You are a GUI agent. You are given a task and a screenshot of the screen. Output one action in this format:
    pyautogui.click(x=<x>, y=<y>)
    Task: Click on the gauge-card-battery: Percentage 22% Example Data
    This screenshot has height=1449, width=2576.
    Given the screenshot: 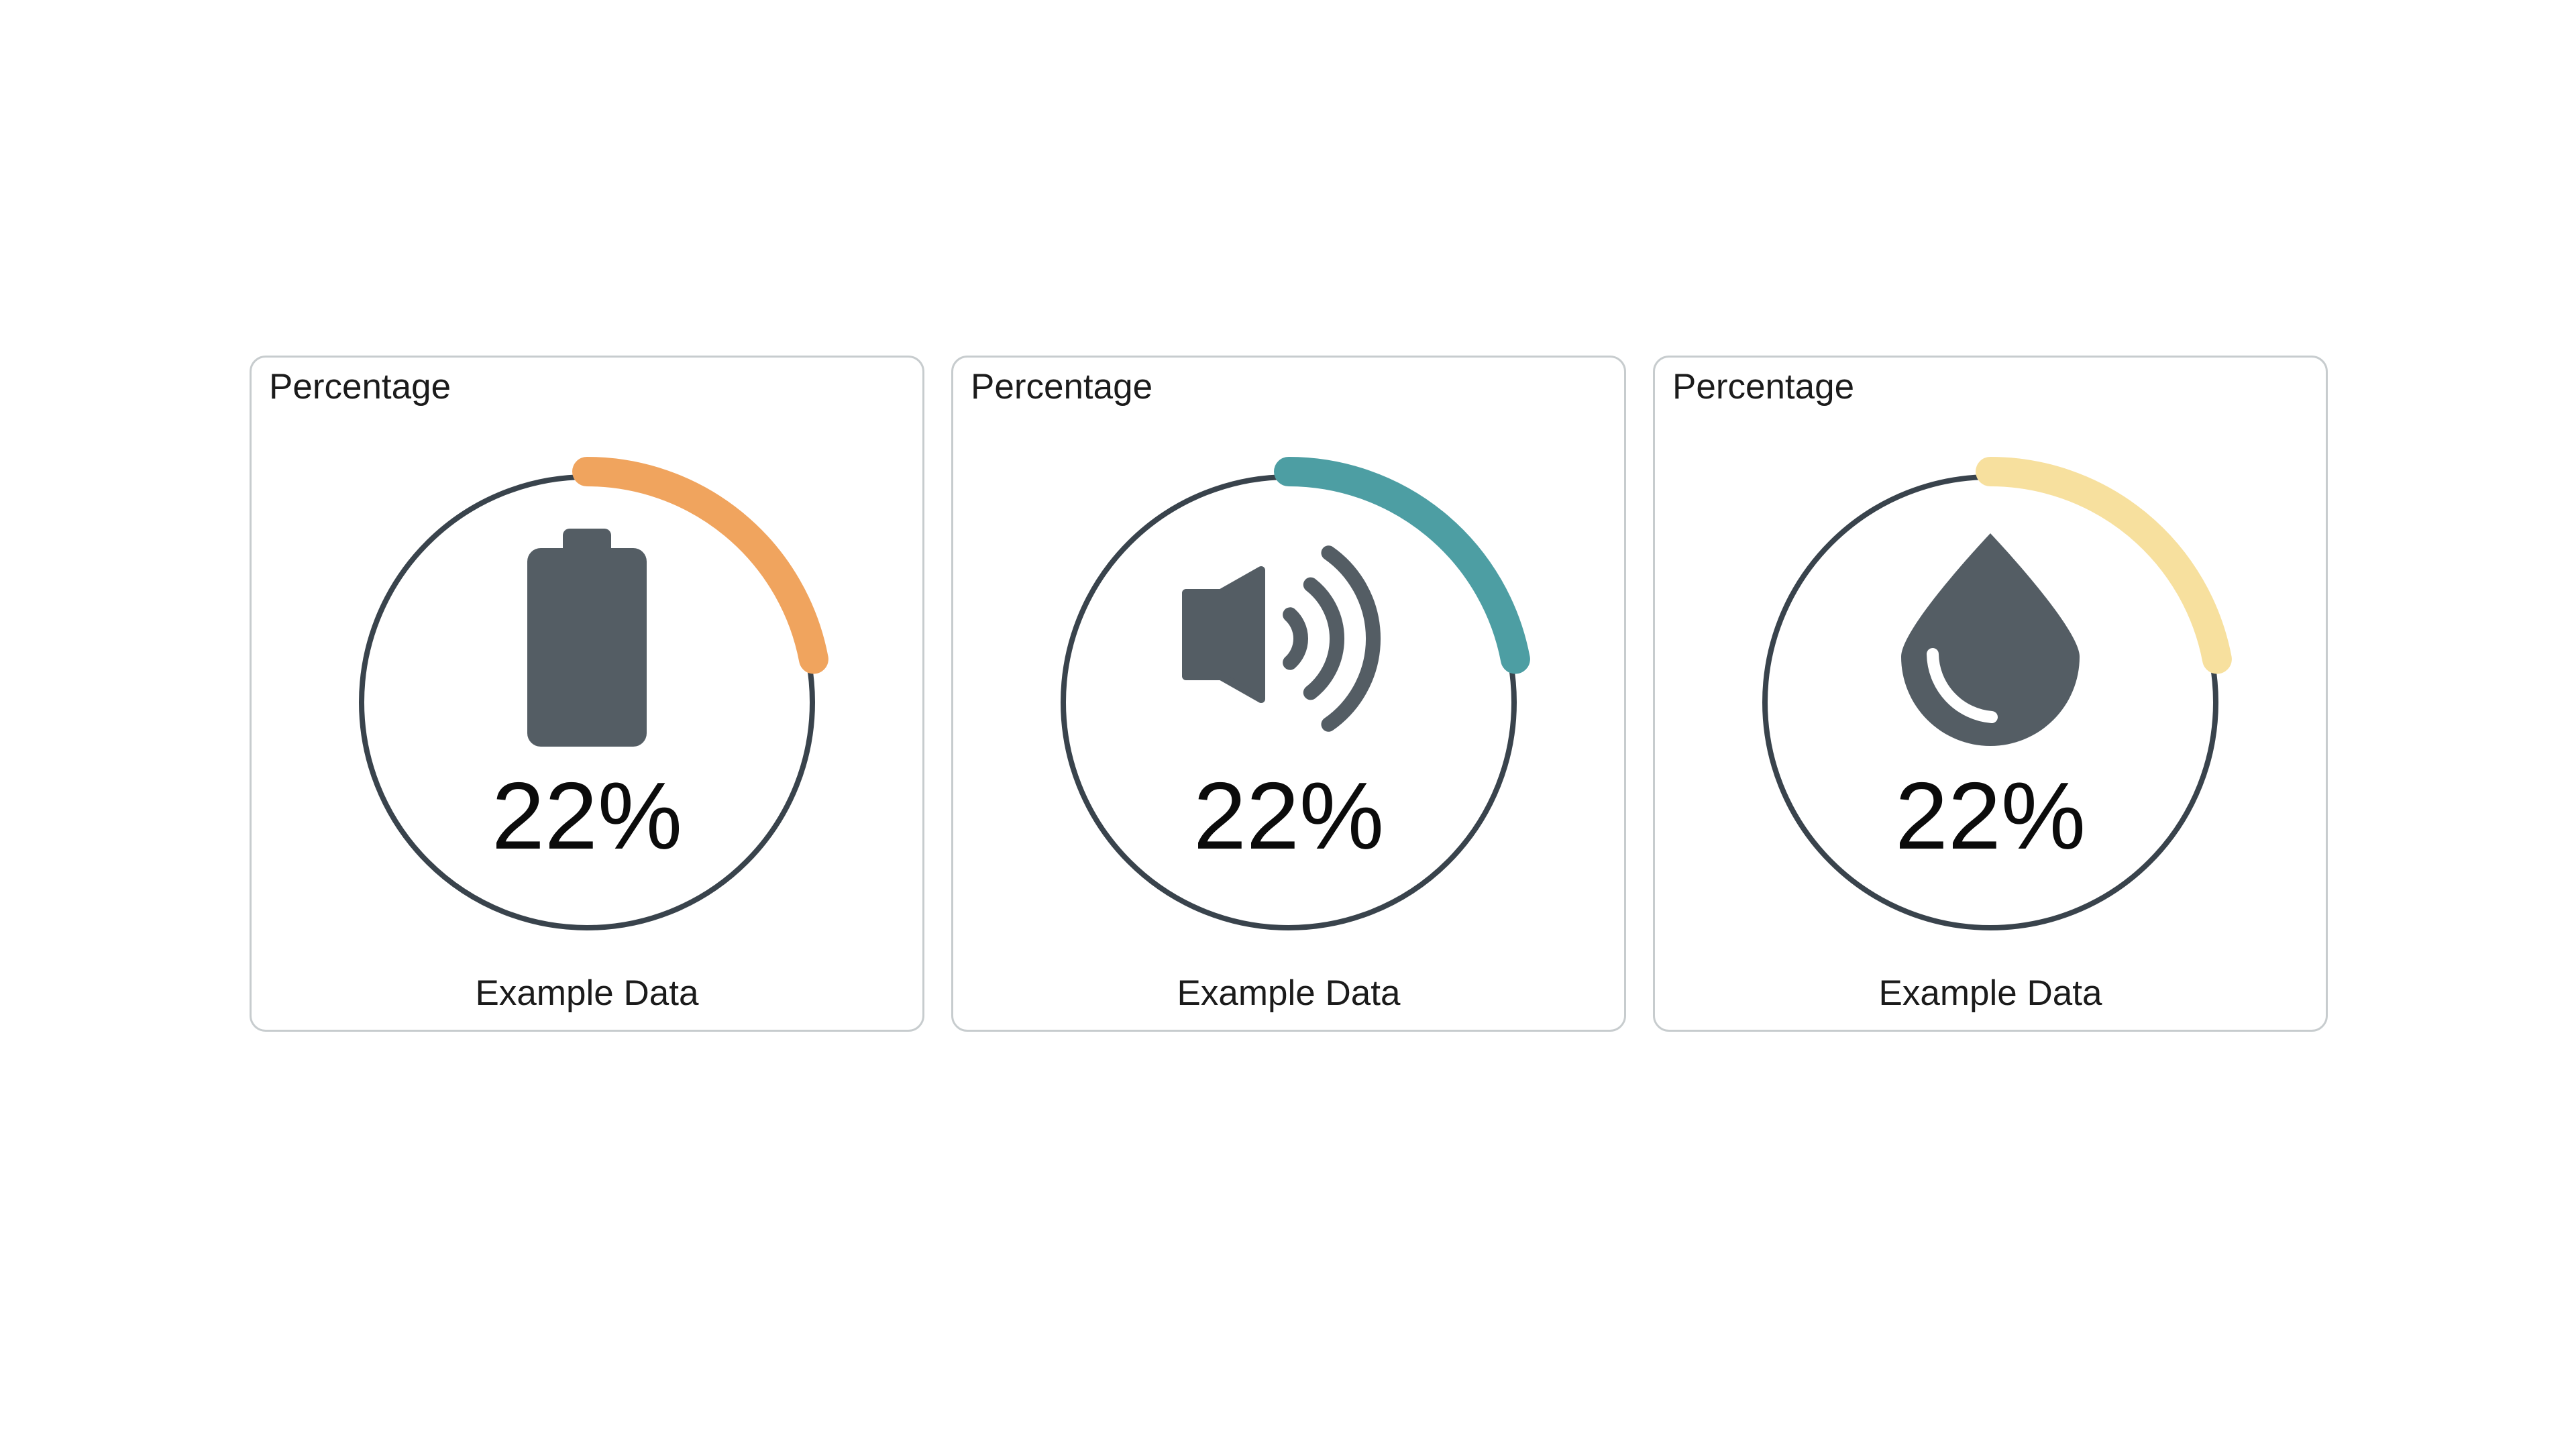 What is the action you would take?
    pyautogui.click(x=587, y=694)
    